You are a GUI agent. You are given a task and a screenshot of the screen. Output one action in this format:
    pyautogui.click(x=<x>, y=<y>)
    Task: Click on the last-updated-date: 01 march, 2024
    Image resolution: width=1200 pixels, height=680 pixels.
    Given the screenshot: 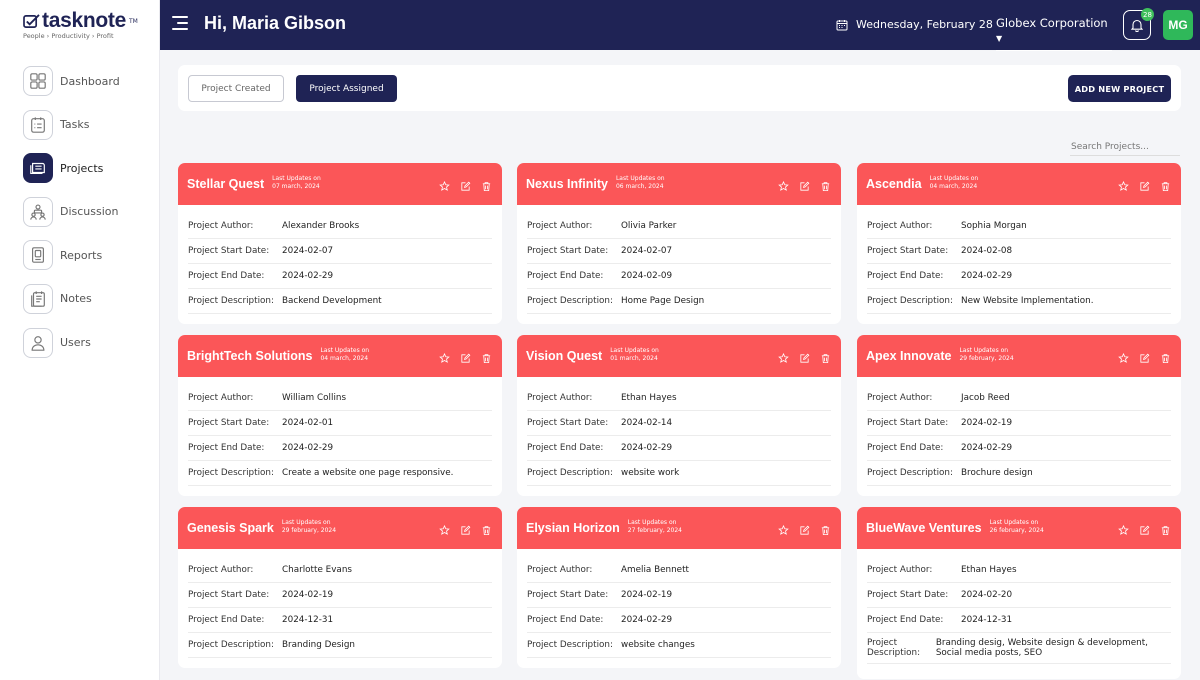 What is the action you would take?
    pyautogui.click(x=634, y=358)
    